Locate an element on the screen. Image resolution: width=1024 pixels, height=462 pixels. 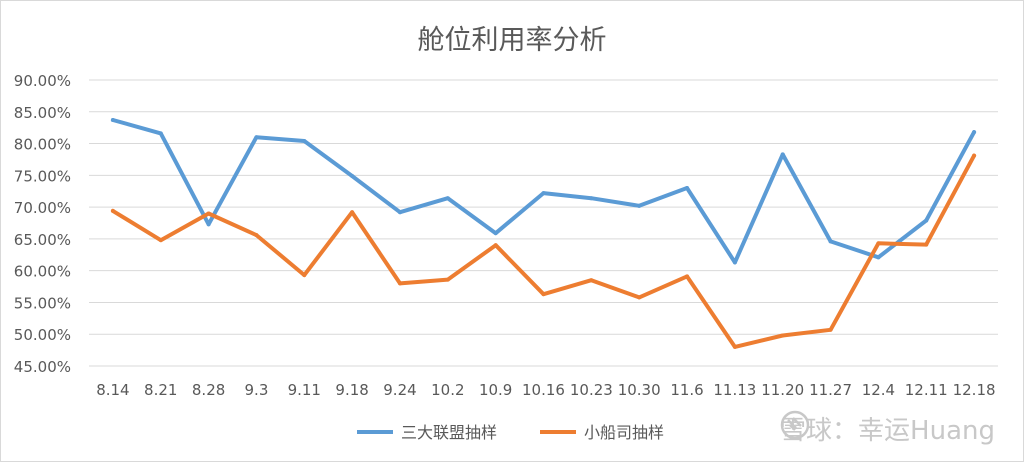
x-tick-label: 8.21 is located at coordinates (160, 390).